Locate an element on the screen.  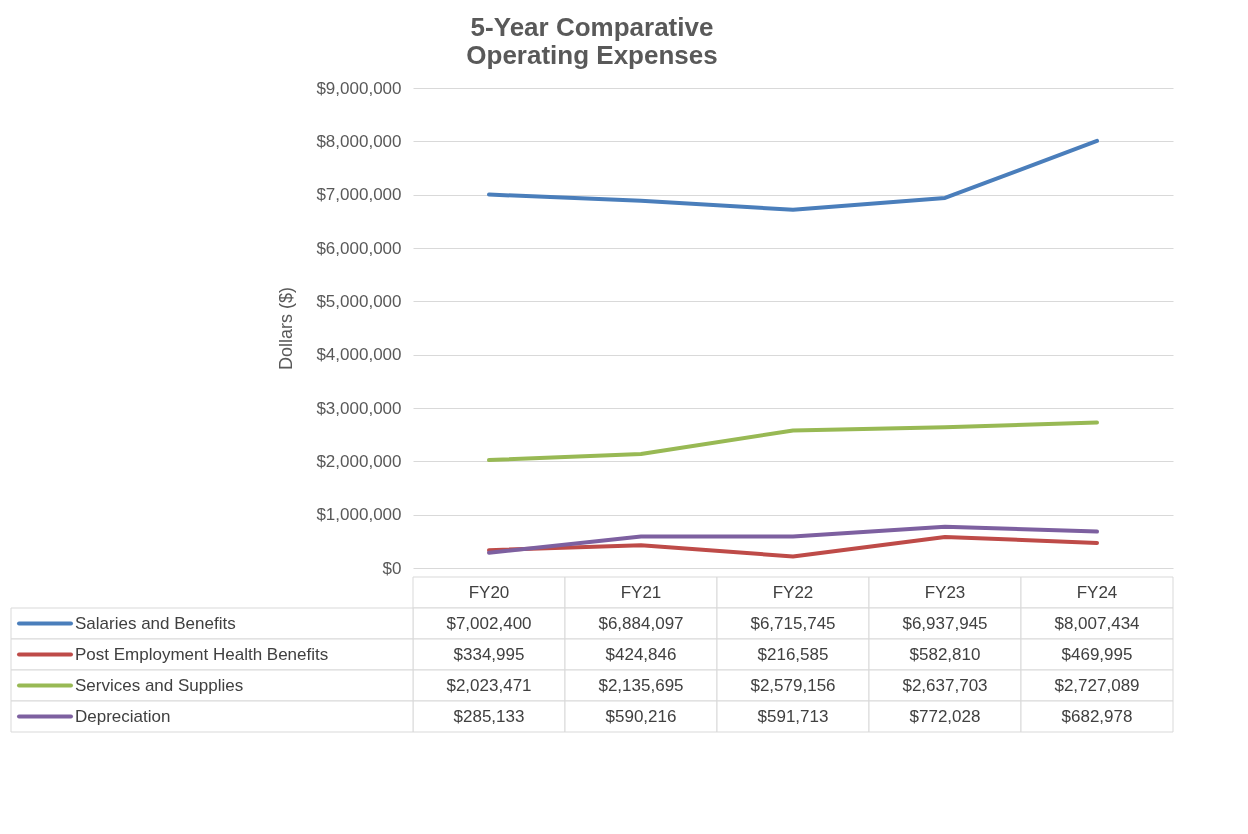
data-label: $6,884,097 is located at coordinates (641, 623).